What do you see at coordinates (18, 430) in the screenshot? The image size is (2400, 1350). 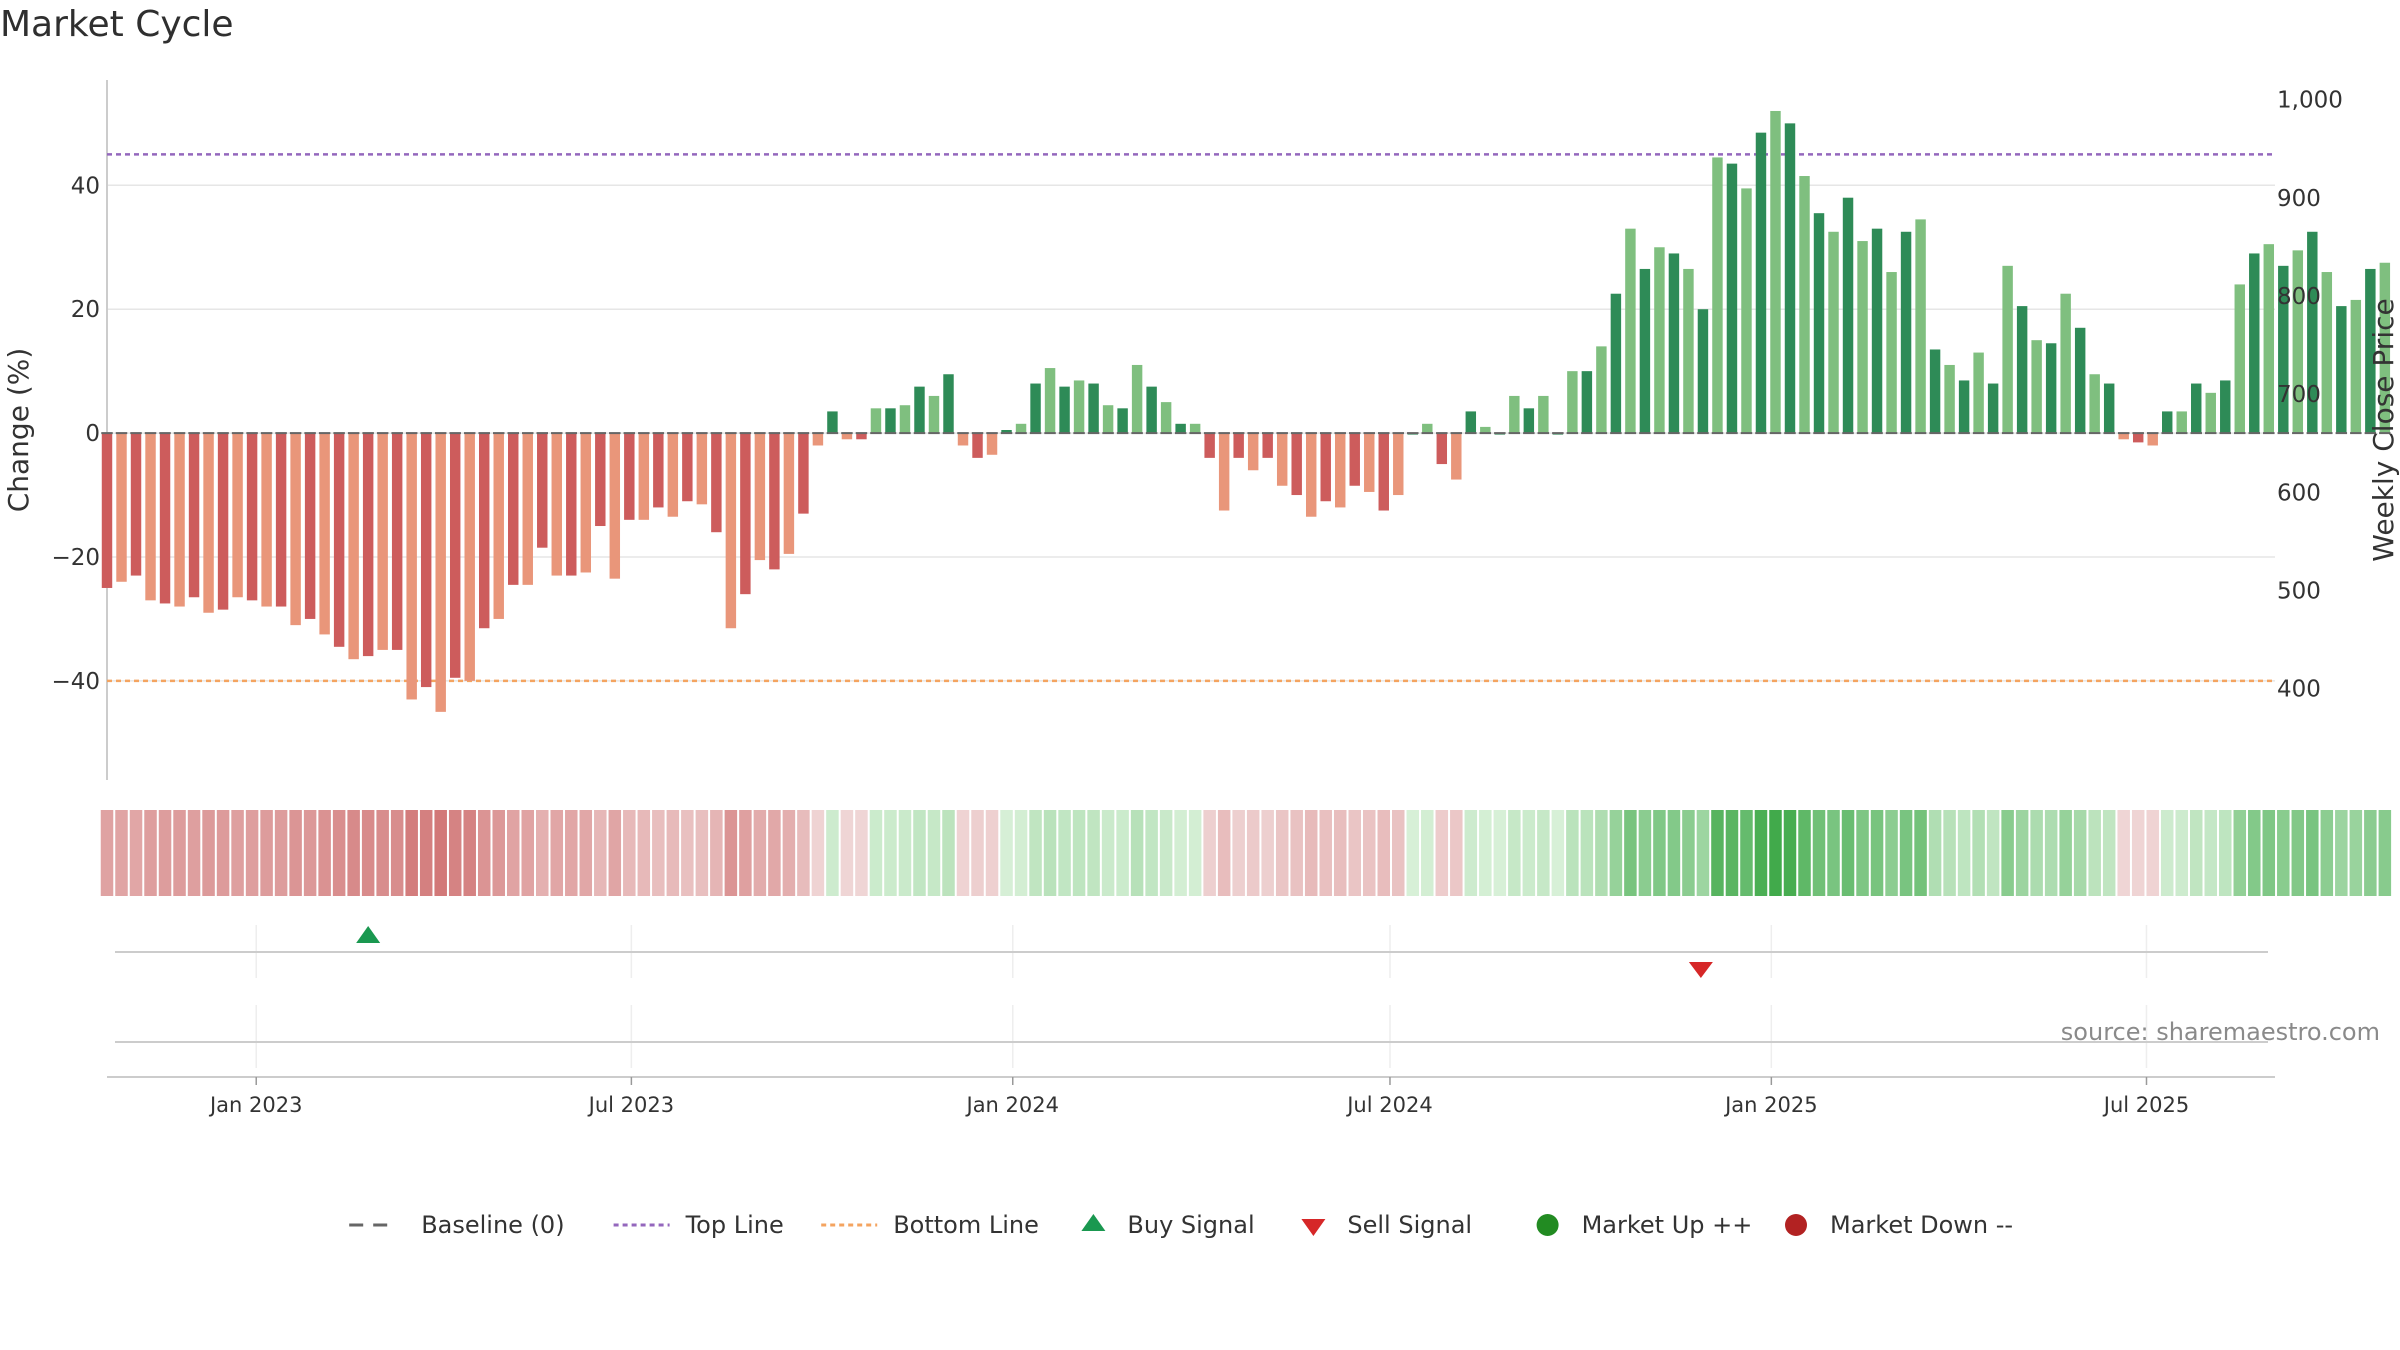 I see `y-axis-title: Change (%)` at bounding box center [18, 430].